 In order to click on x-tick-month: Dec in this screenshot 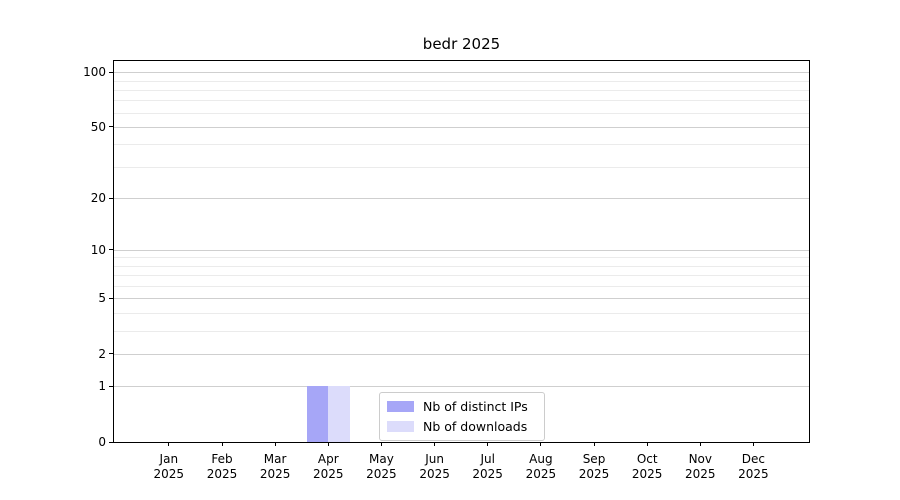, I will do `click(753, 459)`.